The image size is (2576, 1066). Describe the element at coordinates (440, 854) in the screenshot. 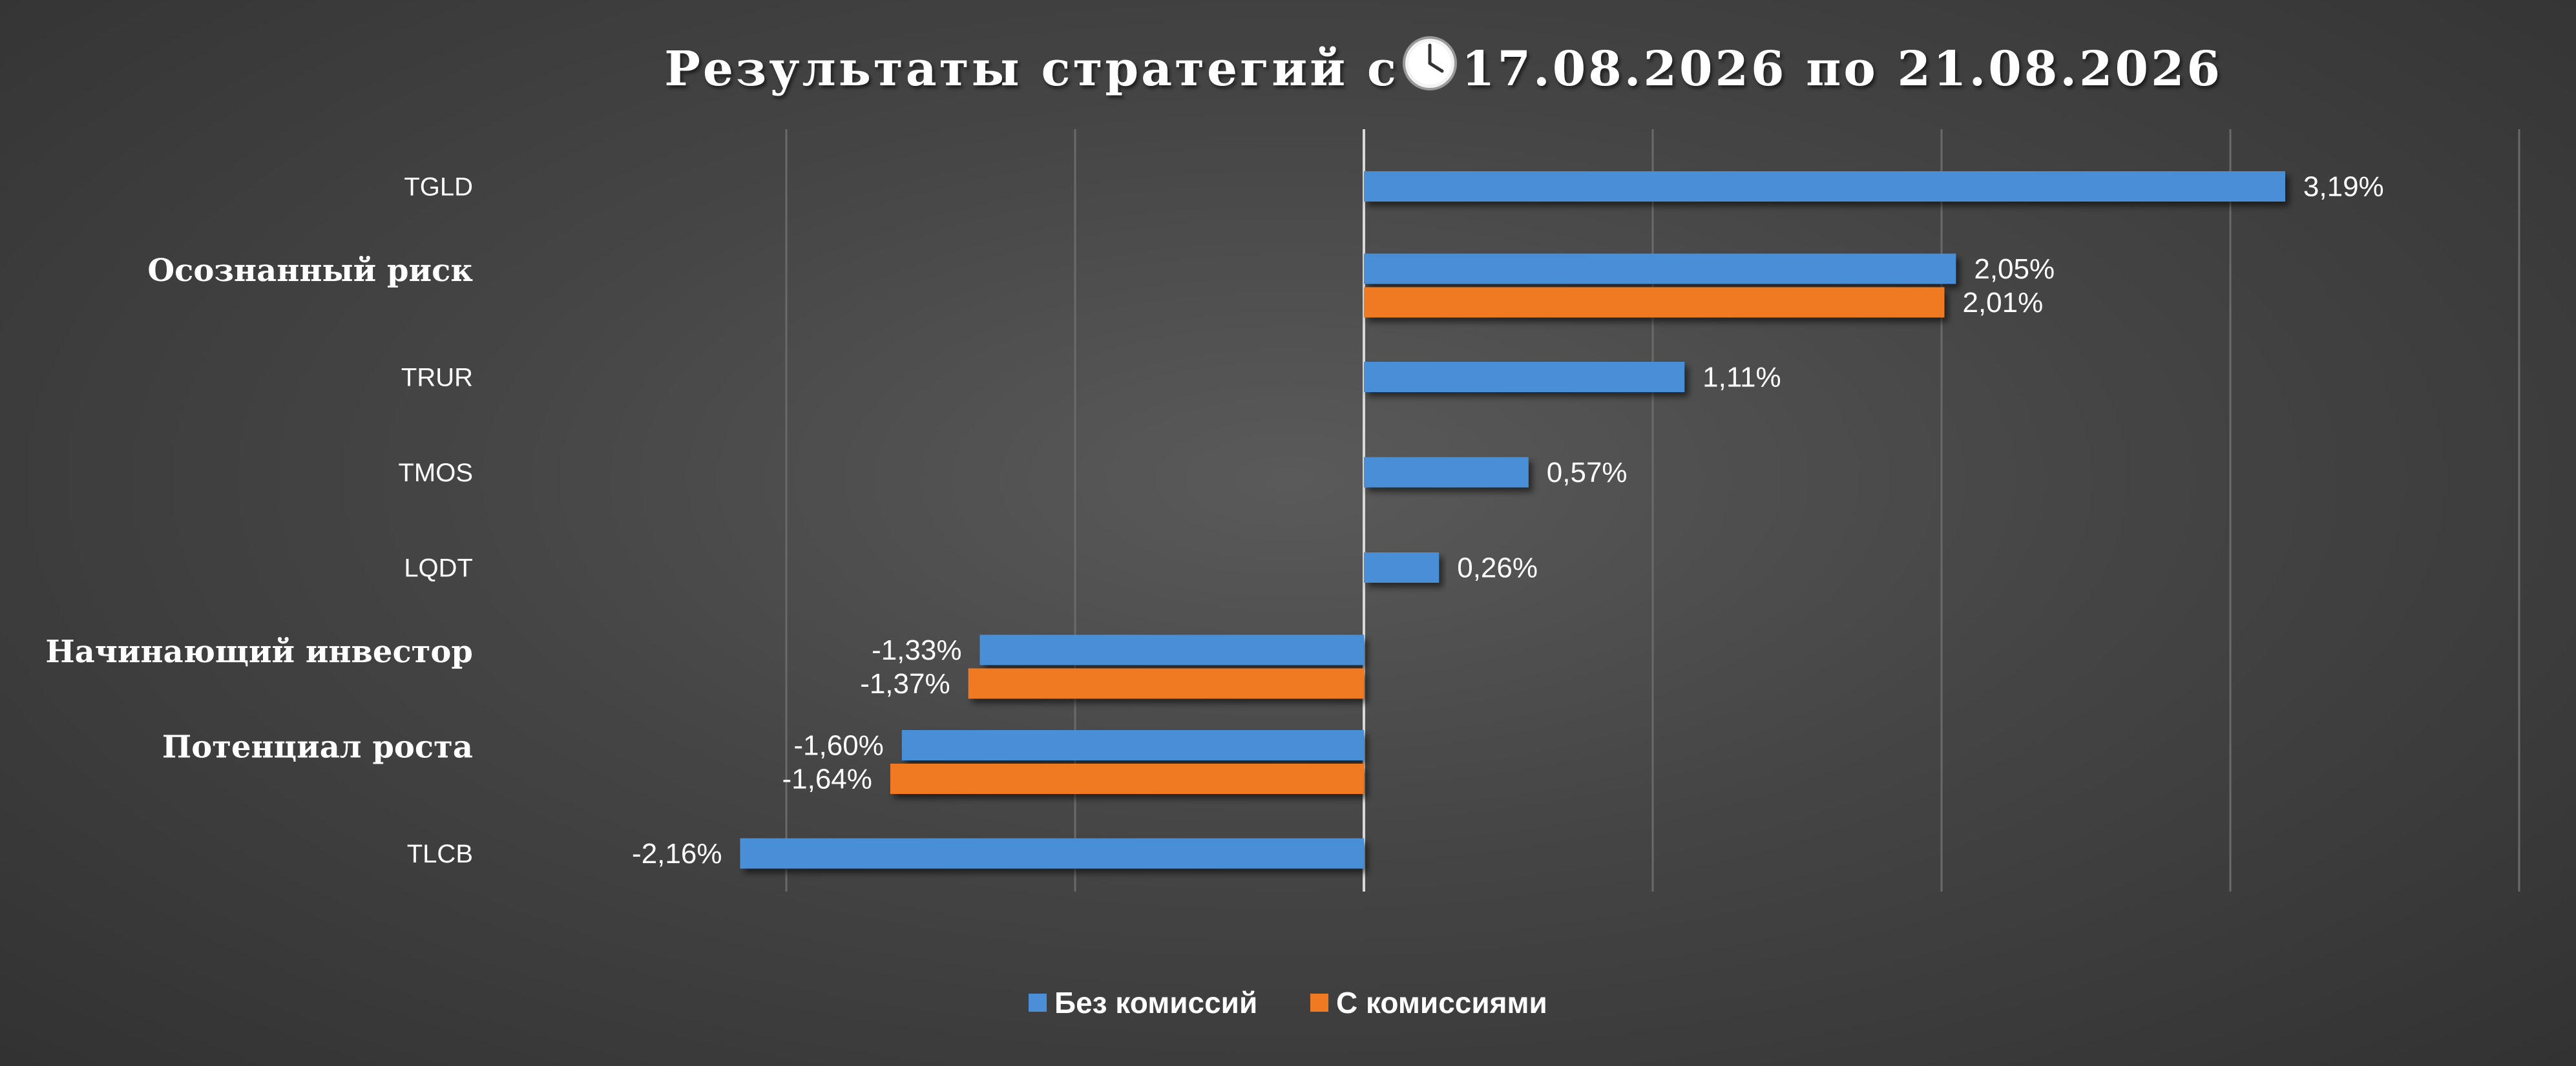

I see `category-label: TLCB` at that location.